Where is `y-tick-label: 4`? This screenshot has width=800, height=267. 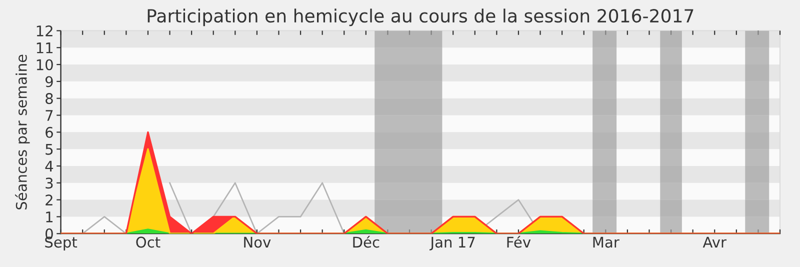
y-tick-label: 4 is located at coordinates (49, 166).